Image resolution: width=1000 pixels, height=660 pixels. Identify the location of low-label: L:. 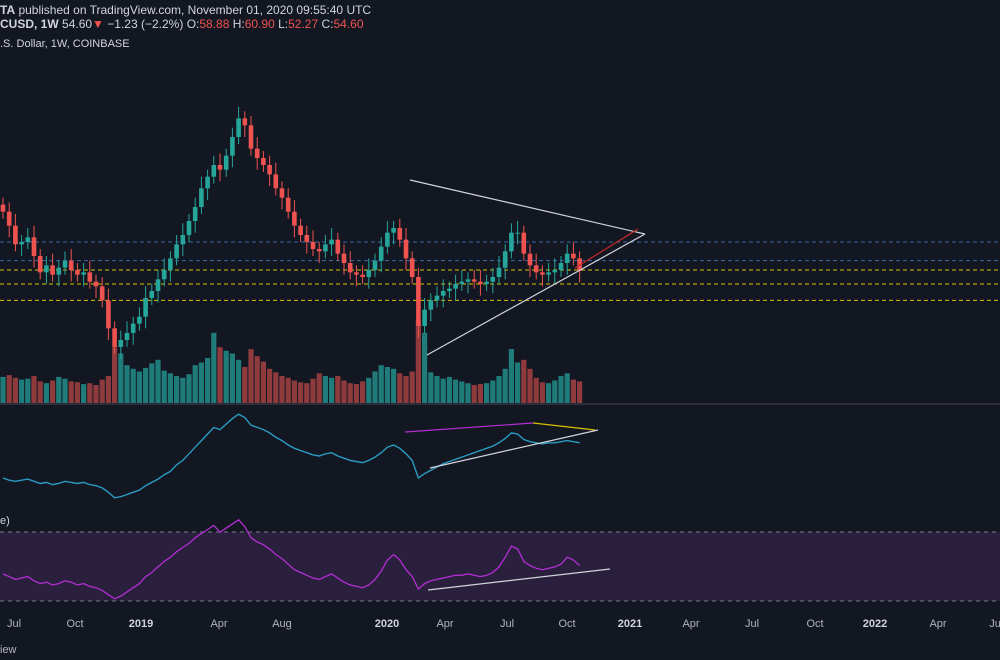
(283, 24).